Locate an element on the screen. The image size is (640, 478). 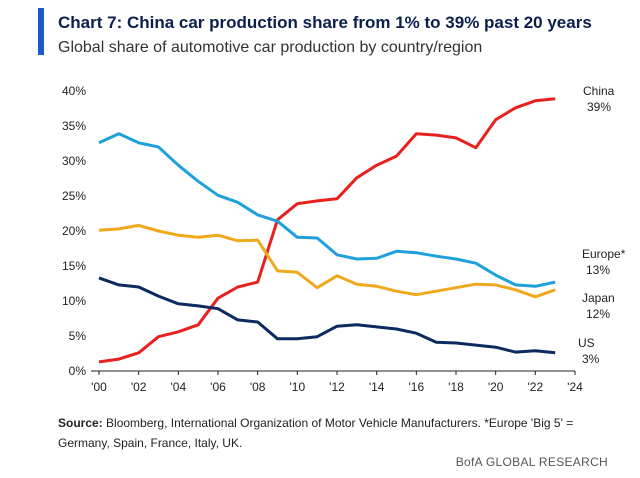
series-label: Japan is located at coordinates (598, 298).